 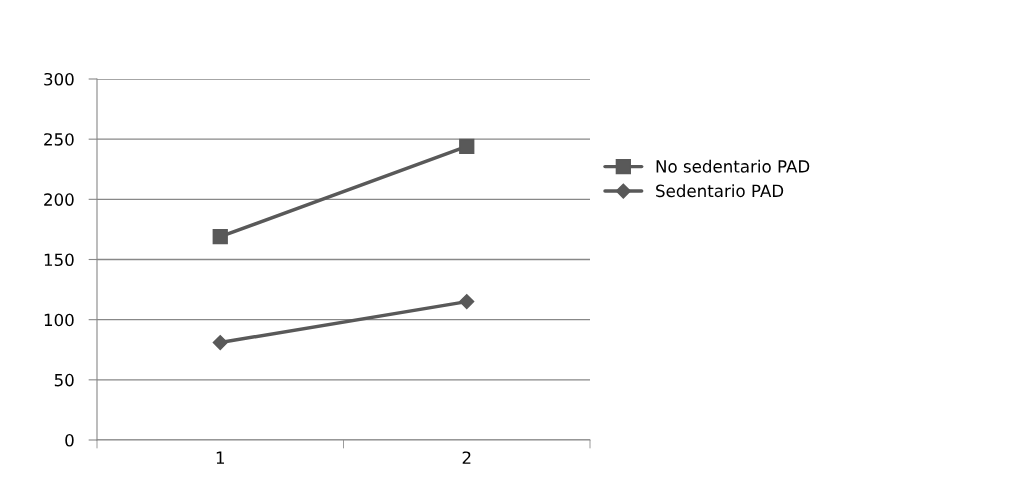 I want to click on y-tick-label: 300, so click(x=59, y=79).